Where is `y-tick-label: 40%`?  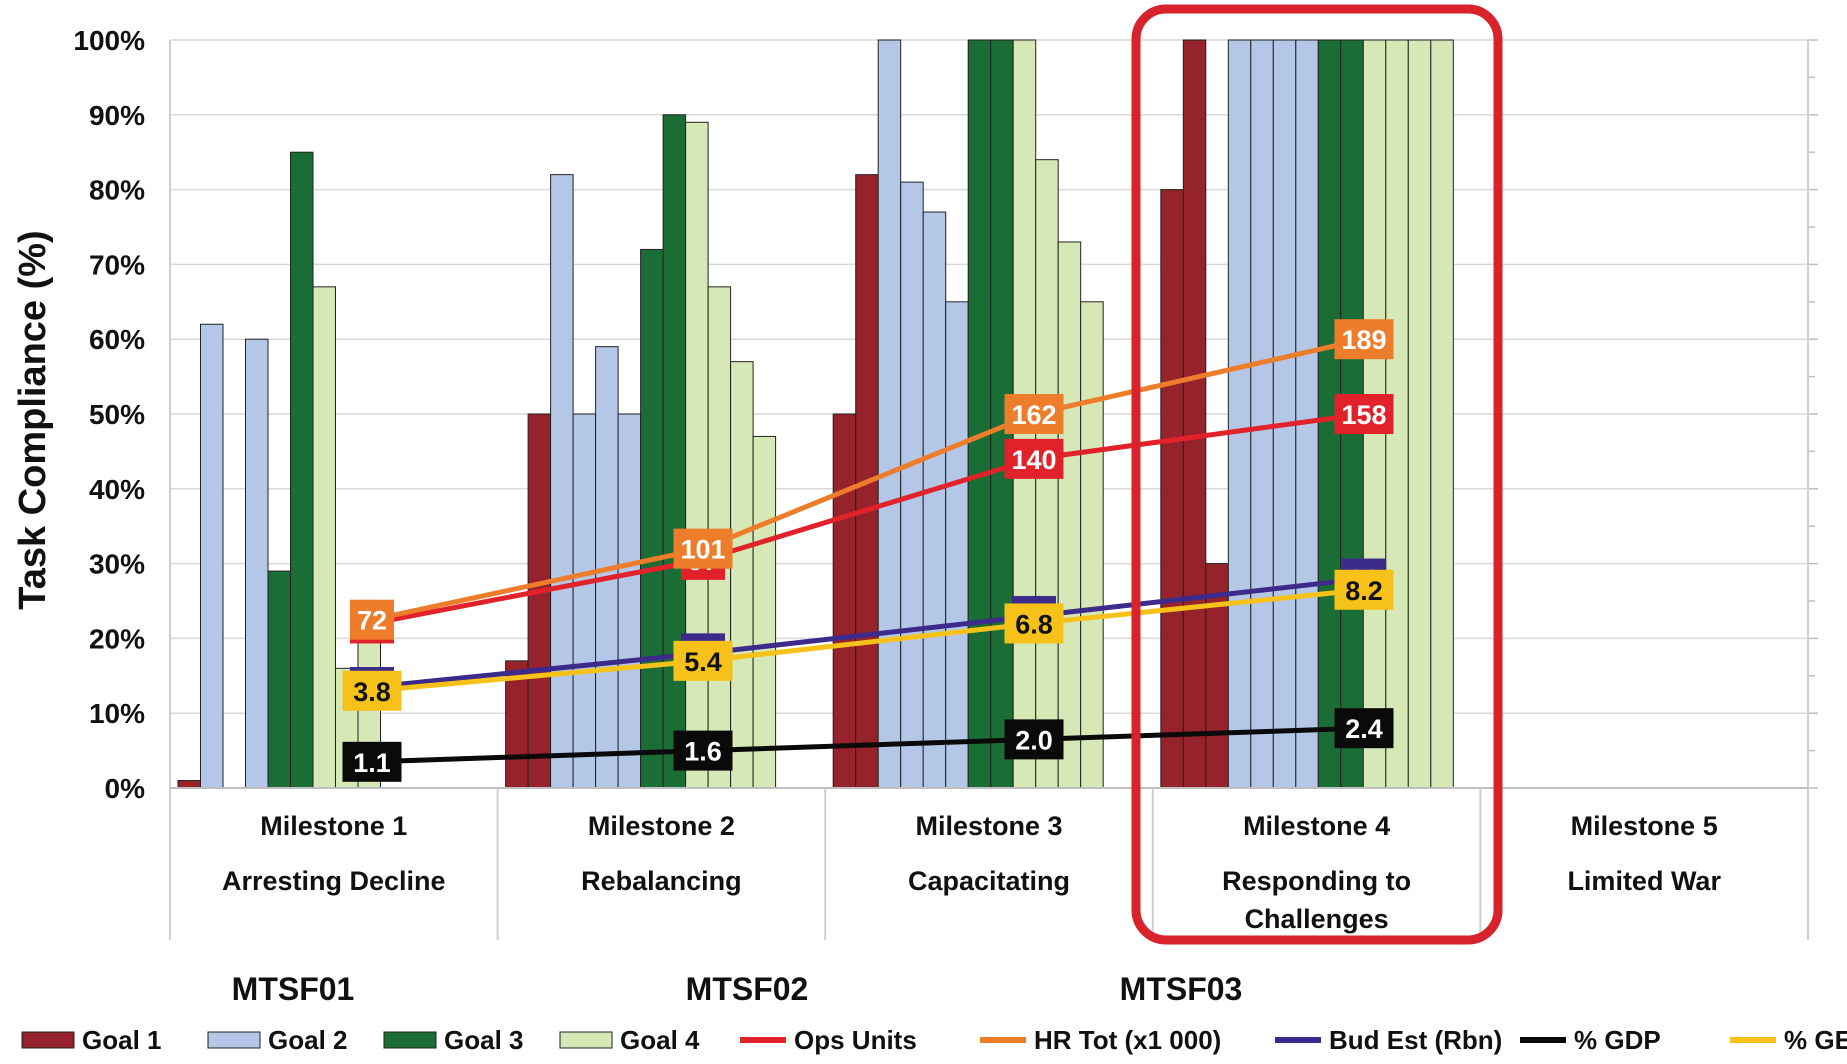
y-tick-label: 40% is located at coordinates (117, 489).